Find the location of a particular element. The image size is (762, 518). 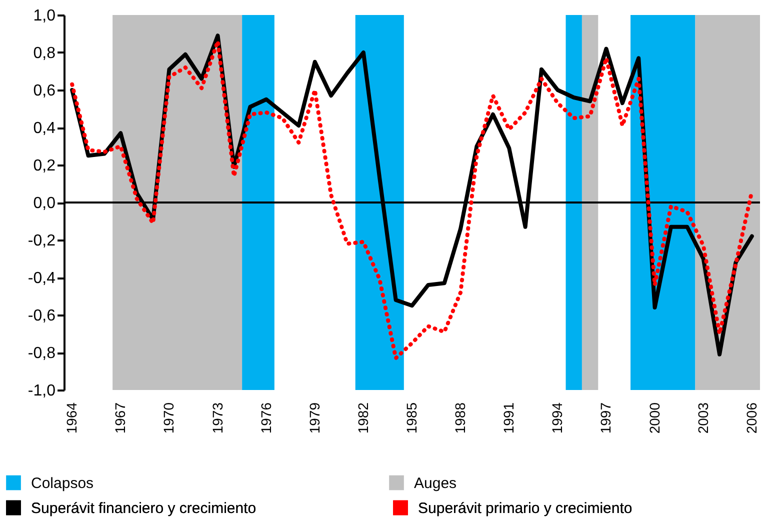

x-tick-label: 1991 is located at coordinates (508, 418).